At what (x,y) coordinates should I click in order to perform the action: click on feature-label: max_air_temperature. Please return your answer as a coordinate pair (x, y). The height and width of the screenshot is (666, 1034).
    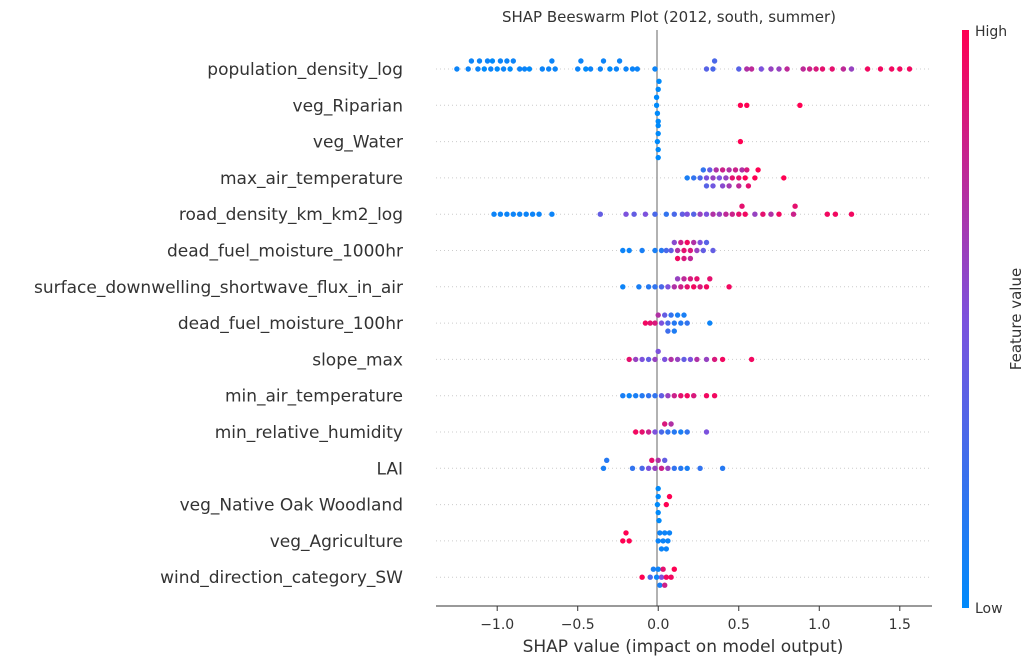
    Looking at the image, I should click on (311, 179).